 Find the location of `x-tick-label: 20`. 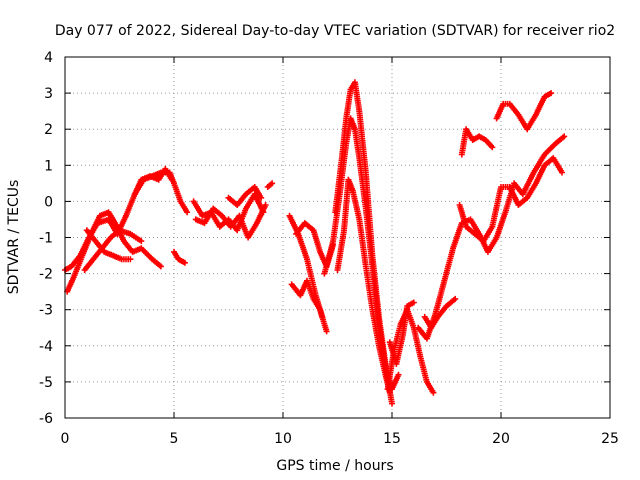

x-tick-label: 20 is located at coordinates (501, 439).